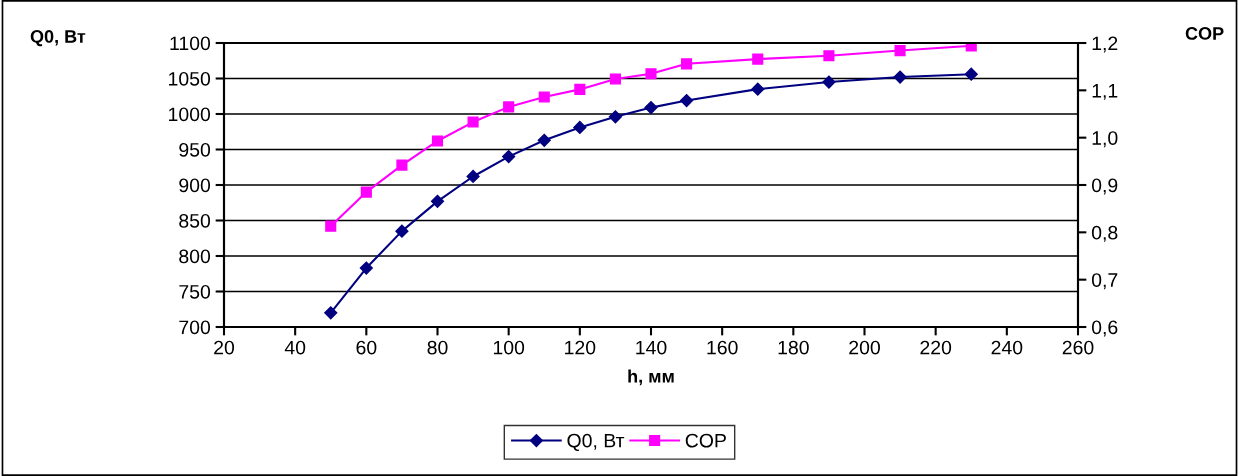 This screenshot has width=1239, height=476. What do you see at coordinates (1104, 281) in the screenshot?
I see `y2-tick-label: 0,7` at bounding box center [1104, 281].